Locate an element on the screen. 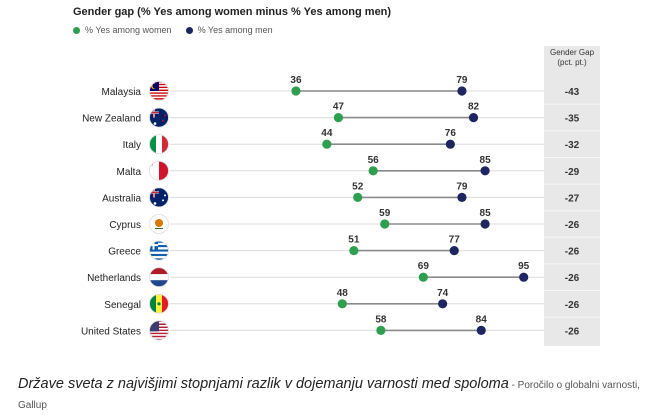  women-value-label-united-states: 58 is located at coordinates (381, 319).